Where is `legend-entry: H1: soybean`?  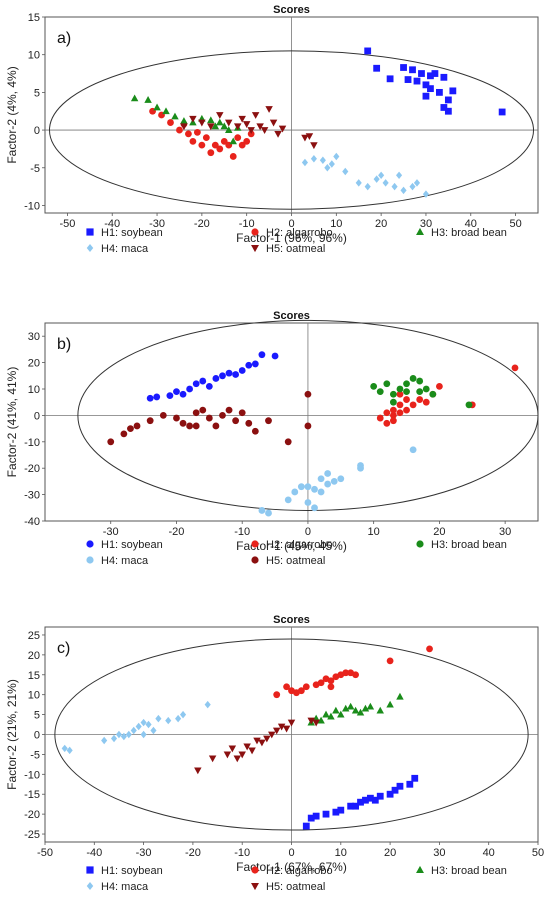 legend-entry: H1: soybean is located at coordinates (132, 871).